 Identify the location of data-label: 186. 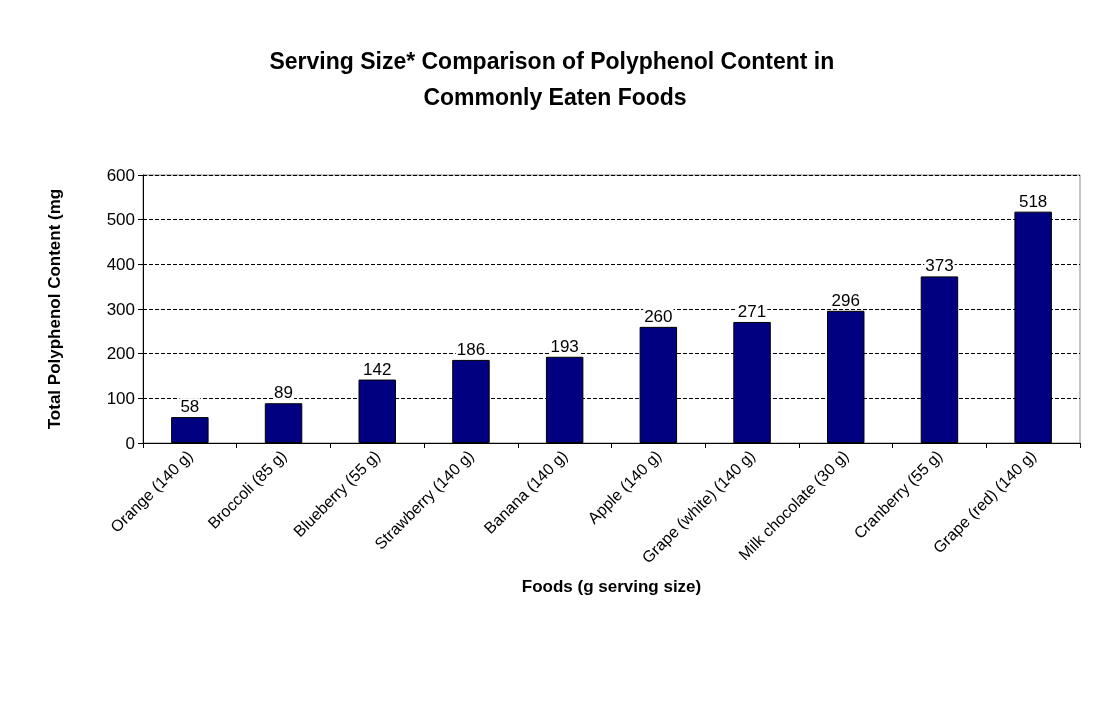
(471, 349).